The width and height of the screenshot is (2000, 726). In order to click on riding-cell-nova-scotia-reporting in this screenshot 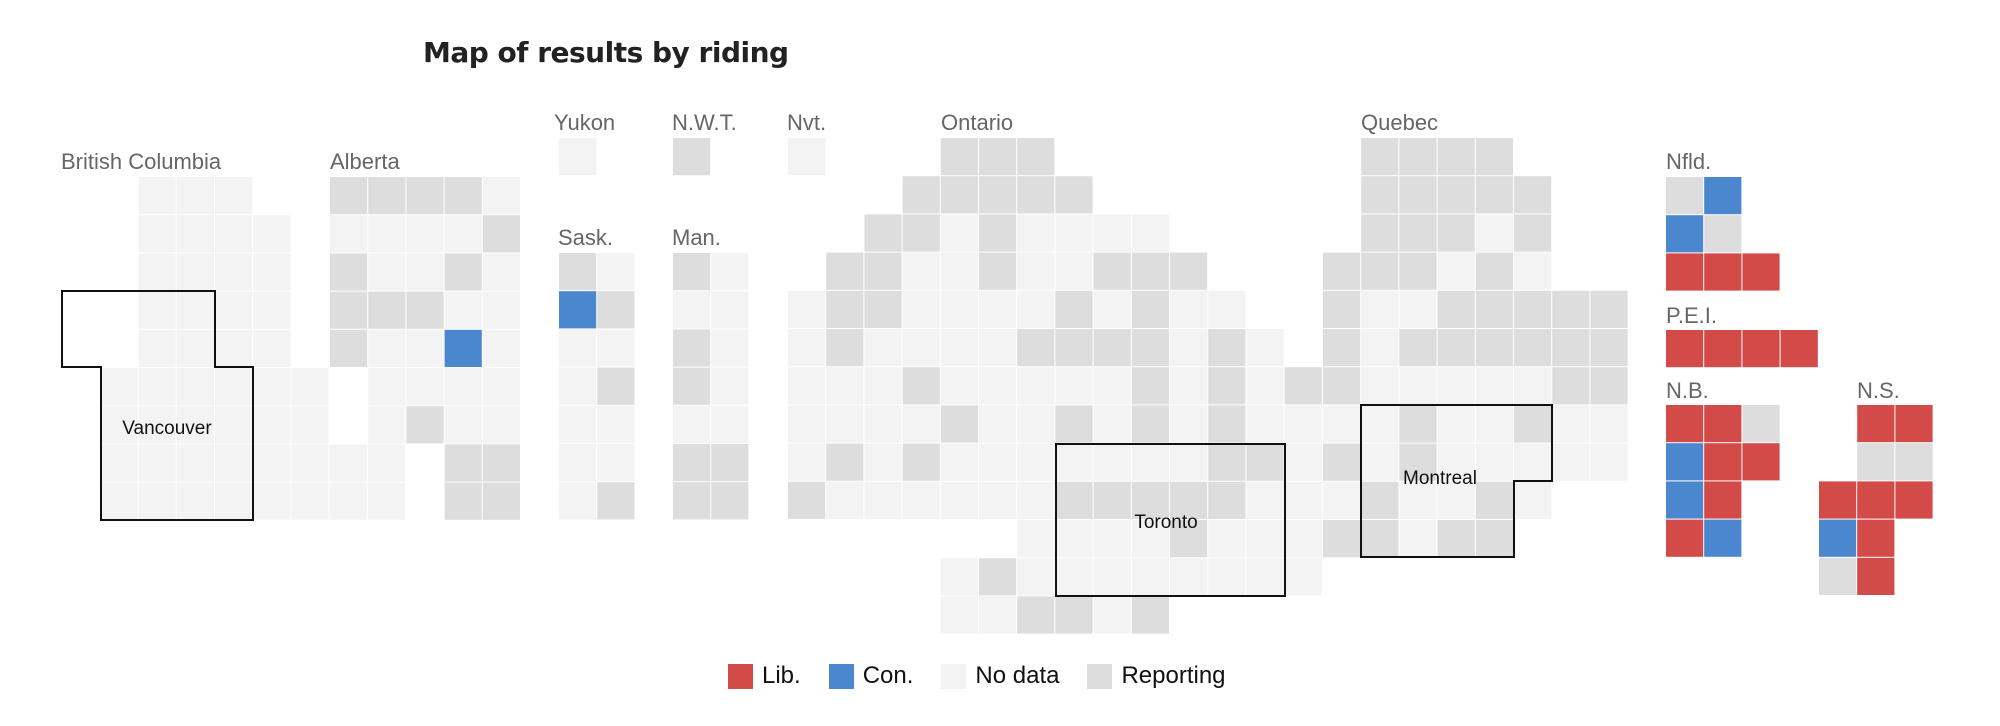, I will do `click(1914, 462)`.